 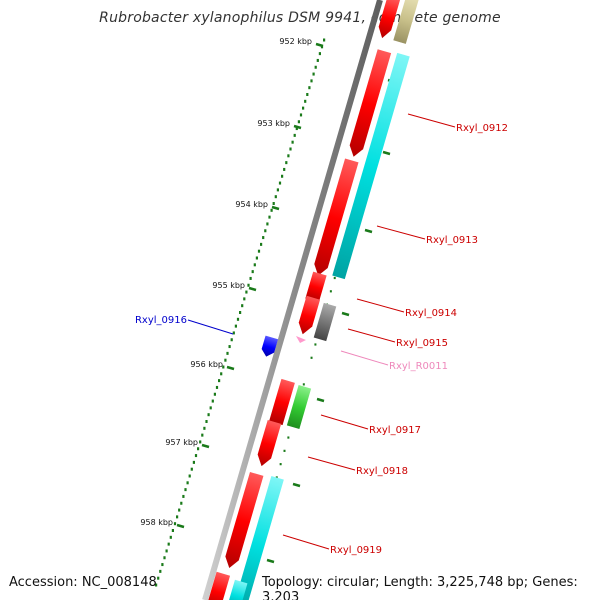 What do you see at coordinates (356, 550) in the screenshot?
I see `gene-label-rxyl-0919: Rxyl_0919` at bounding box center [356, 550].